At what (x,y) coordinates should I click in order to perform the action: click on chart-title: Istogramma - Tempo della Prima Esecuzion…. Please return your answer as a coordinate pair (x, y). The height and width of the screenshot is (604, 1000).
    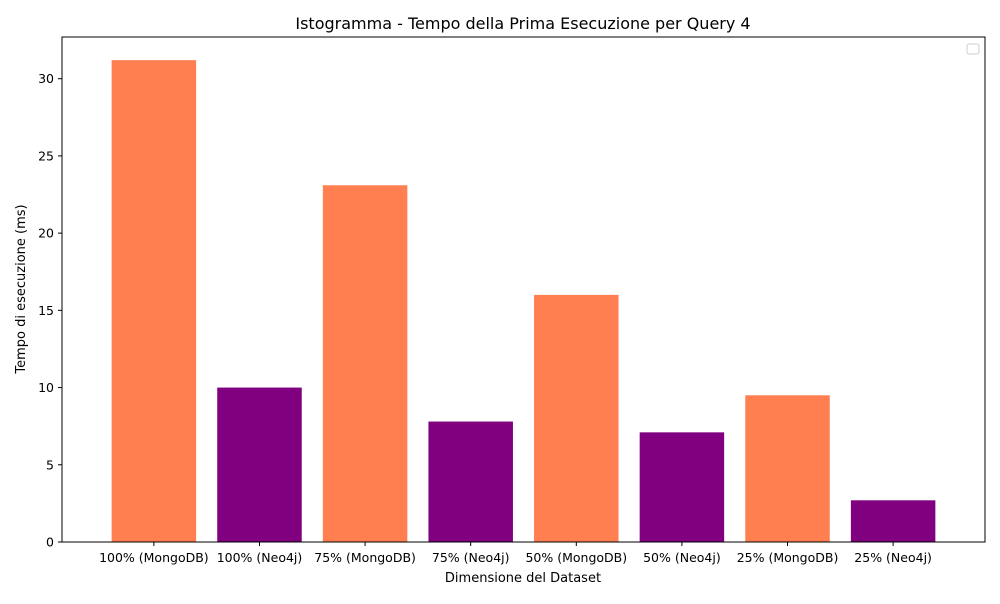
    Looking at the image, I should click on (522, 23).